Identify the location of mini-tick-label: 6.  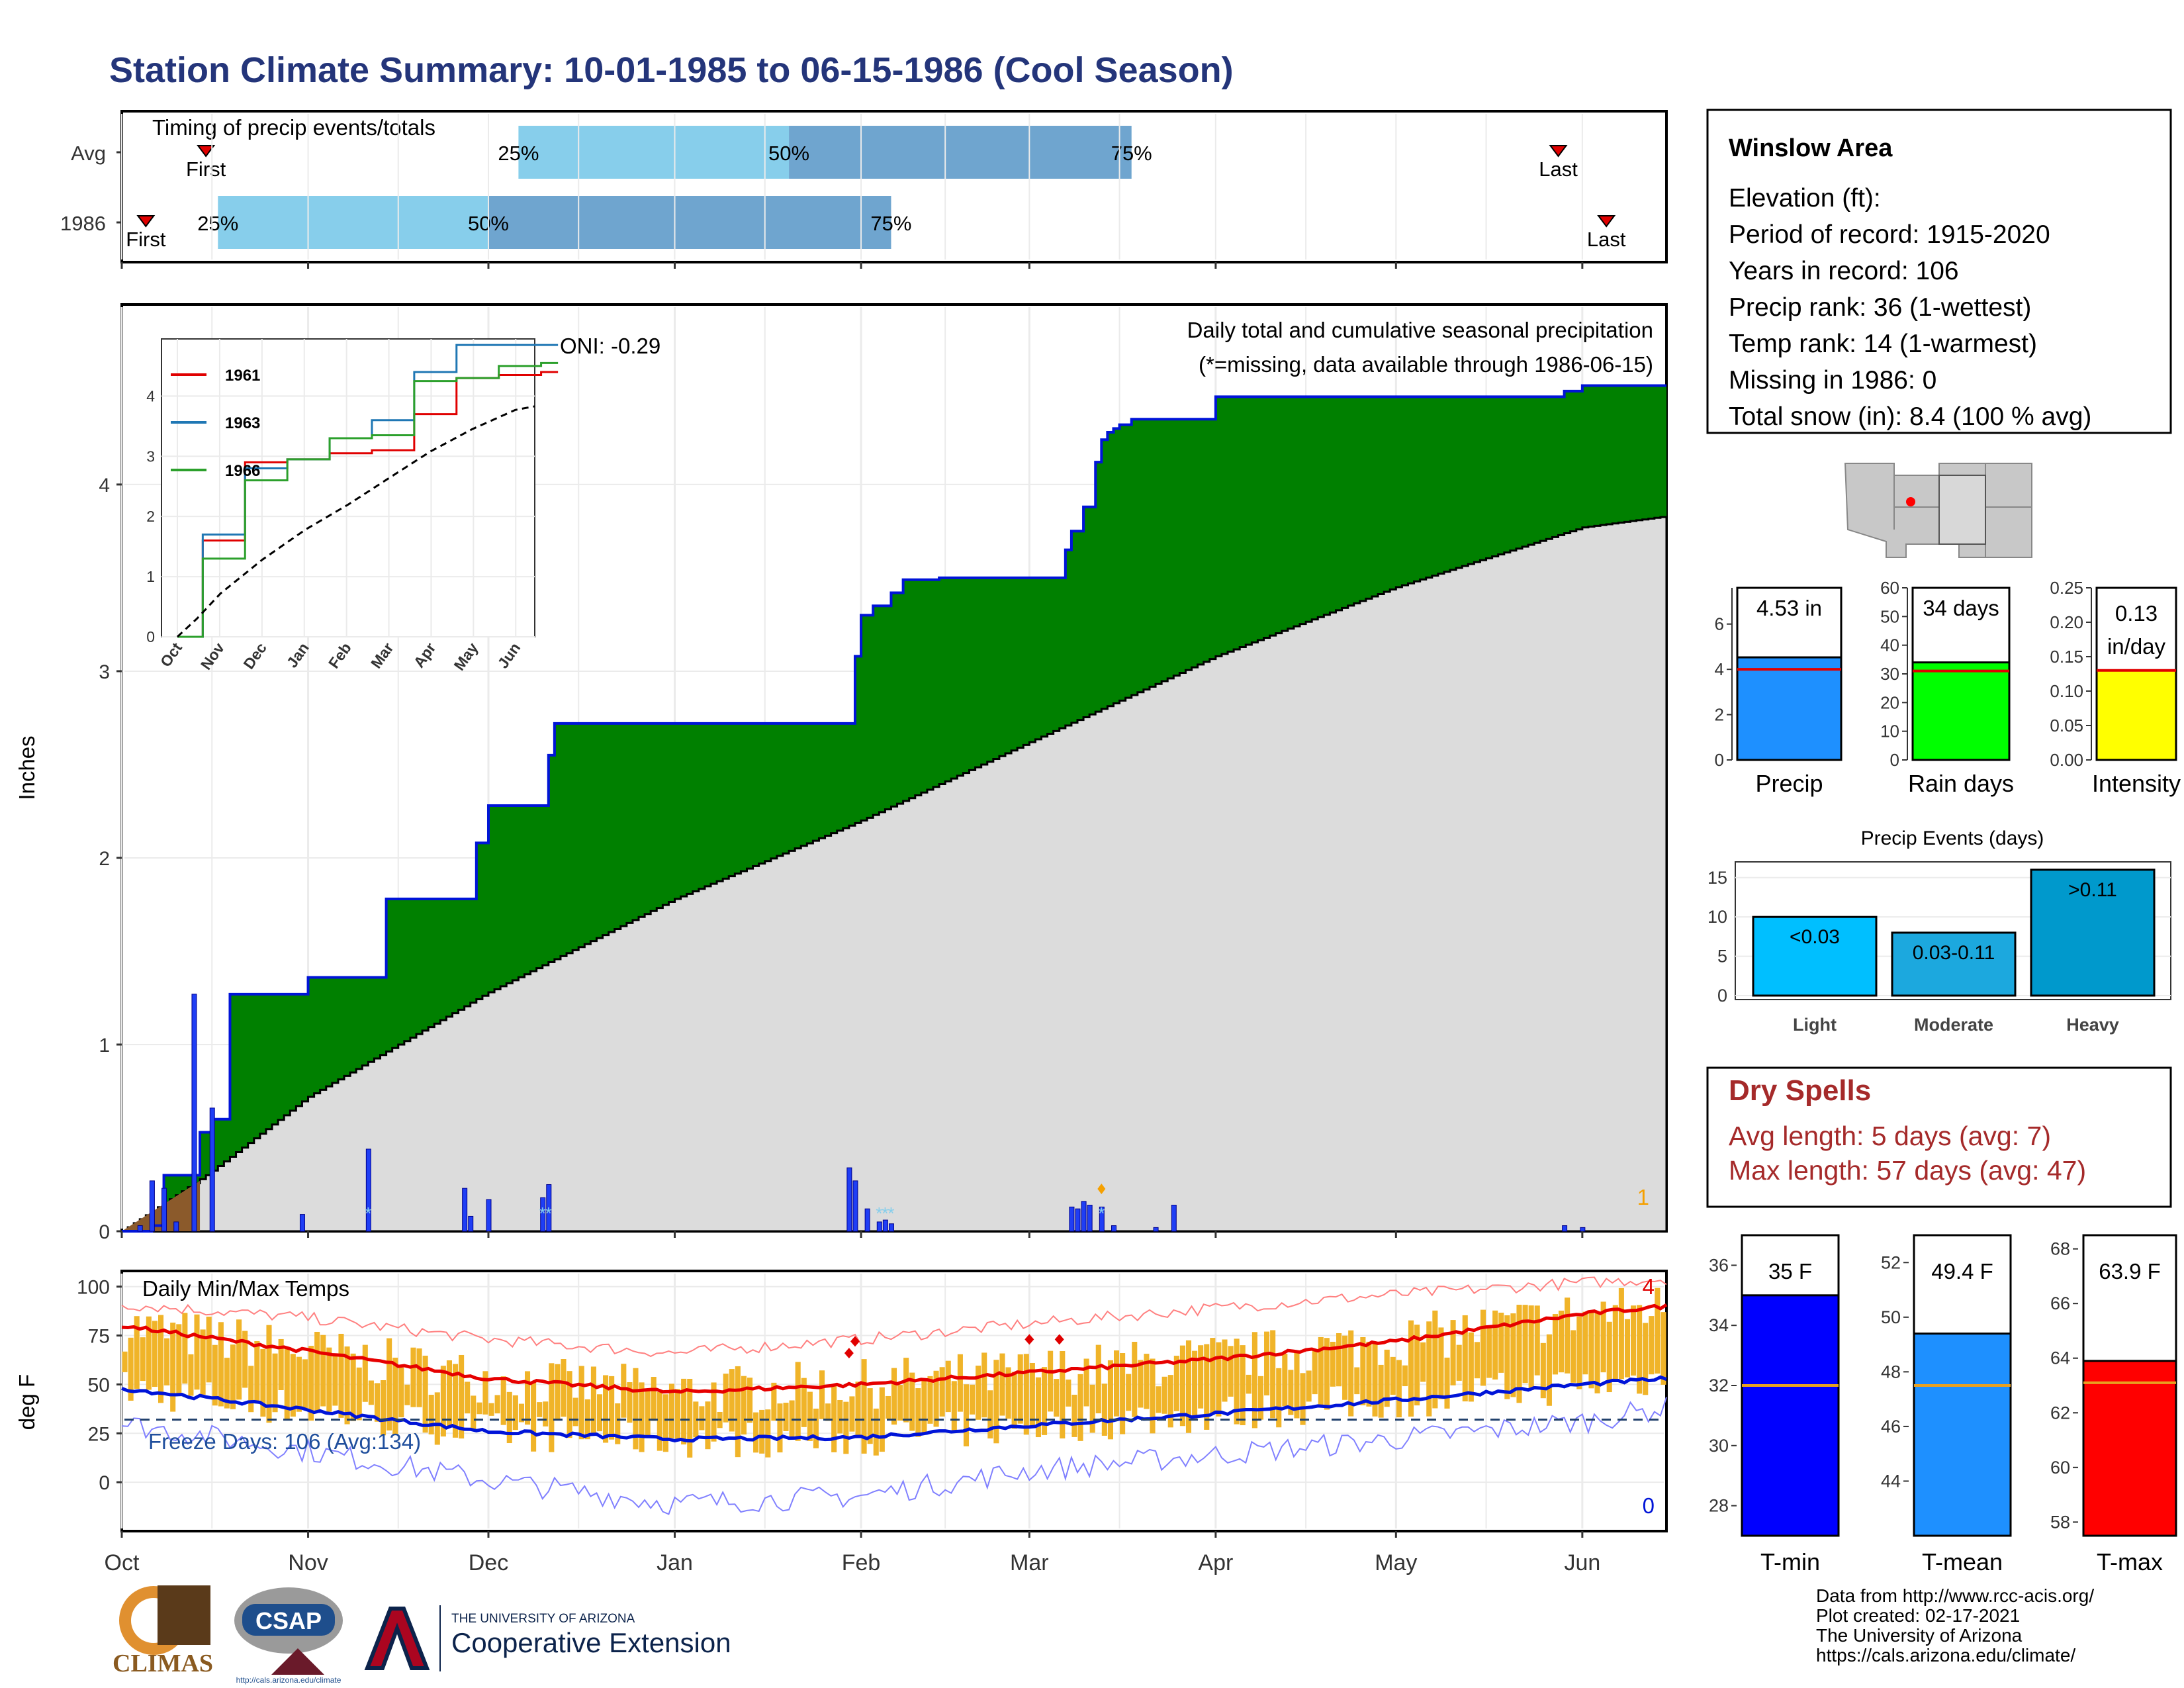
(1720, 624).